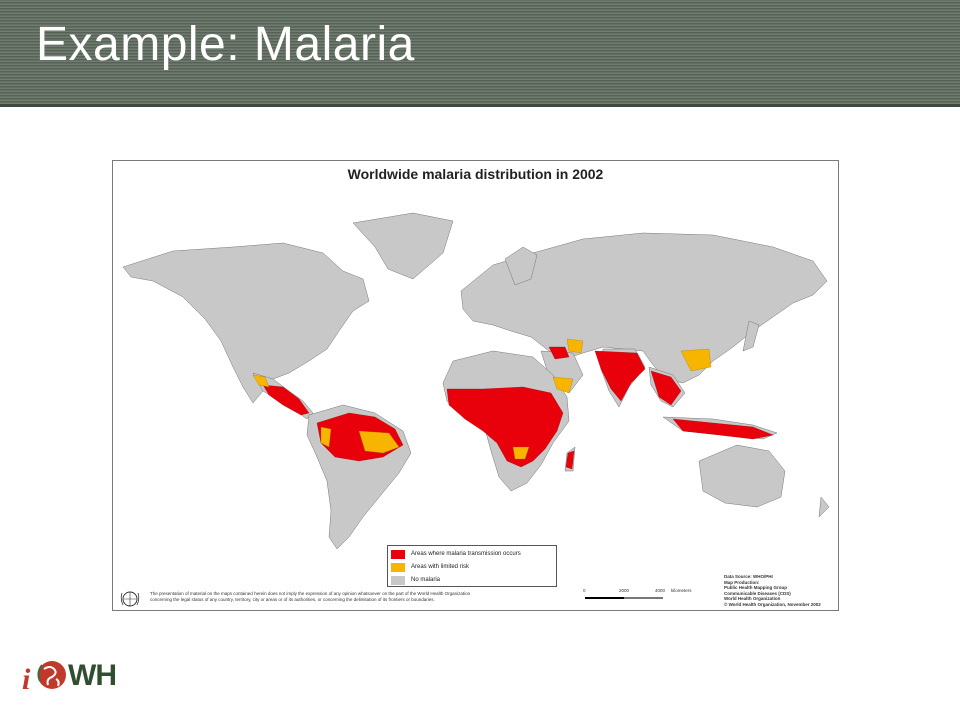 Image resolution: width=960 pixels, height=720 pixels. Describe the element at coordinates (398, 580) in the screenshot. I see `legend-swatch-no-malaria` at that location.